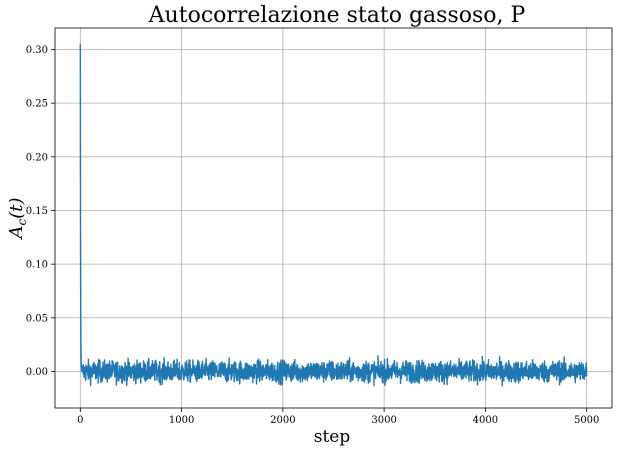 The height and width of the screenshot is (451, 619). I want to click on y-axis-label-main: A, so click(16, 233).